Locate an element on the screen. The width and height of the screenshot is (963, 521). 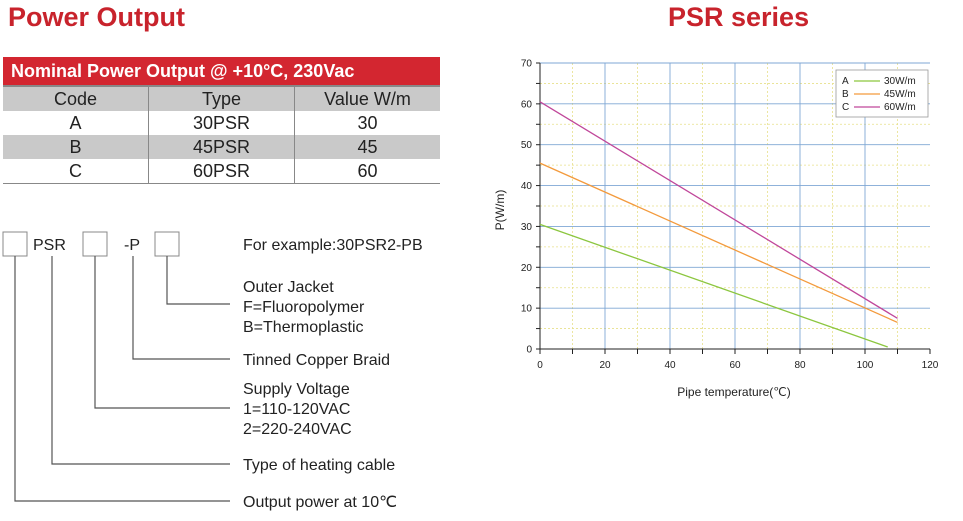
output-connector is located at coordinates (122, 379).